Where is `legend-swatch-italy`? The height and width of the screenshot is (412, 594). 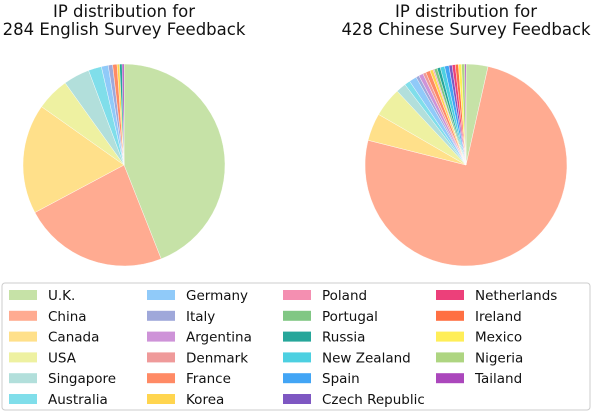
legend-swatch-italy is located at coordinates (161, 315).